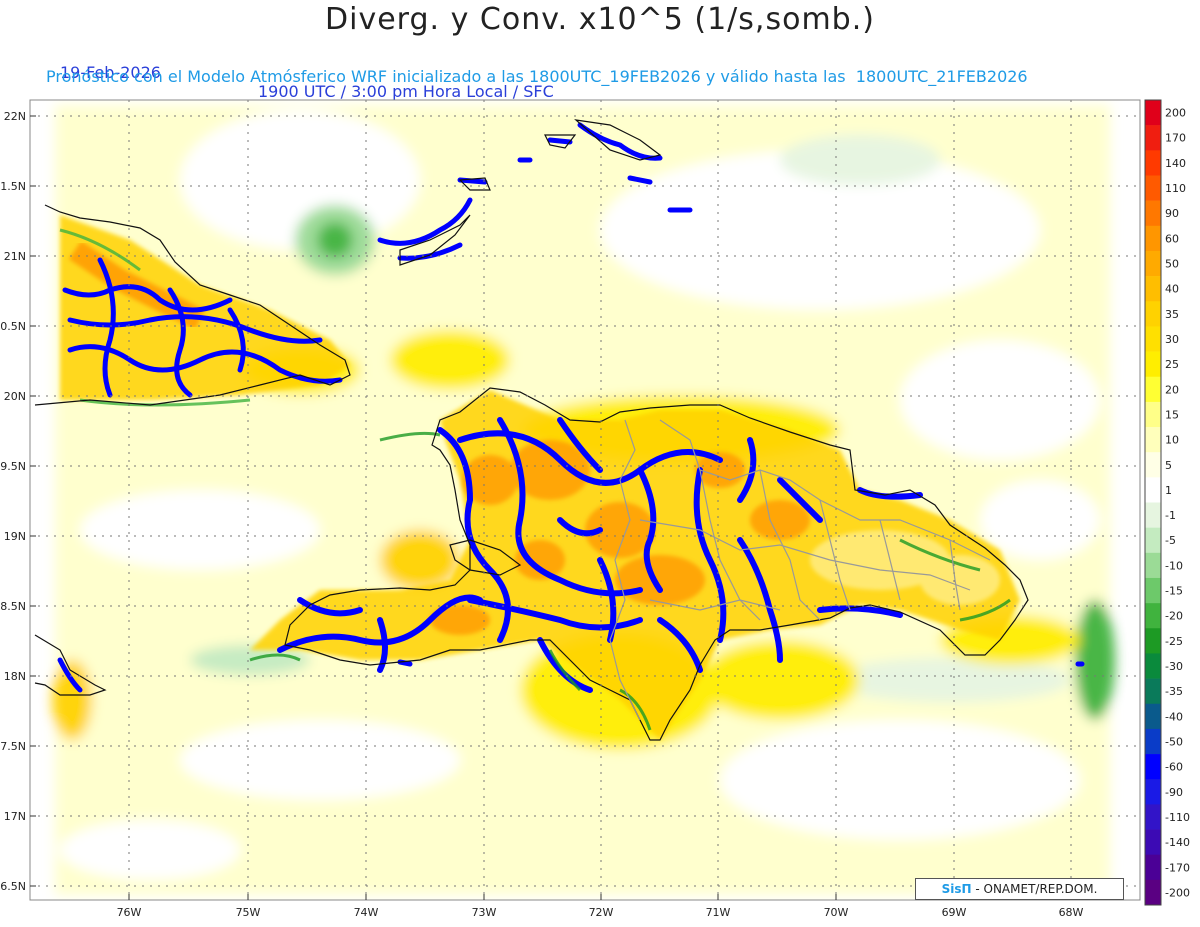 The image size is (1200, 927). What do you see at coordinates (718, 912) in the screenshot?
I see `lon-label: 71W` at bounding box center [718, 912].